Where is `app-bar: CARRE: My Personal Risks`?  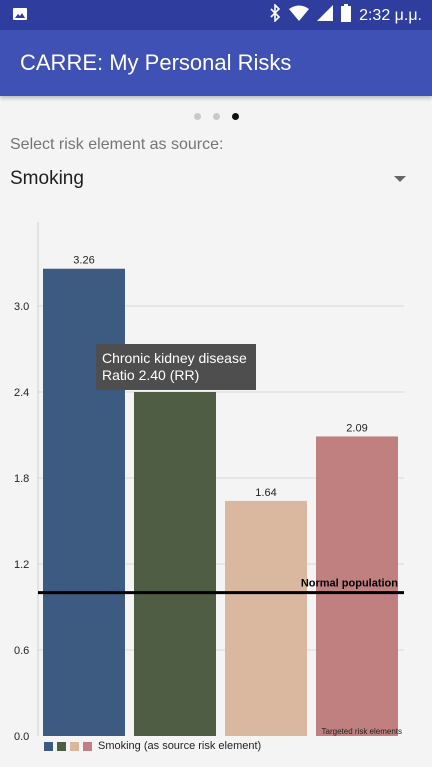
app-bar: CARRE: My Personal Risks is located at coordinates (216, 63).